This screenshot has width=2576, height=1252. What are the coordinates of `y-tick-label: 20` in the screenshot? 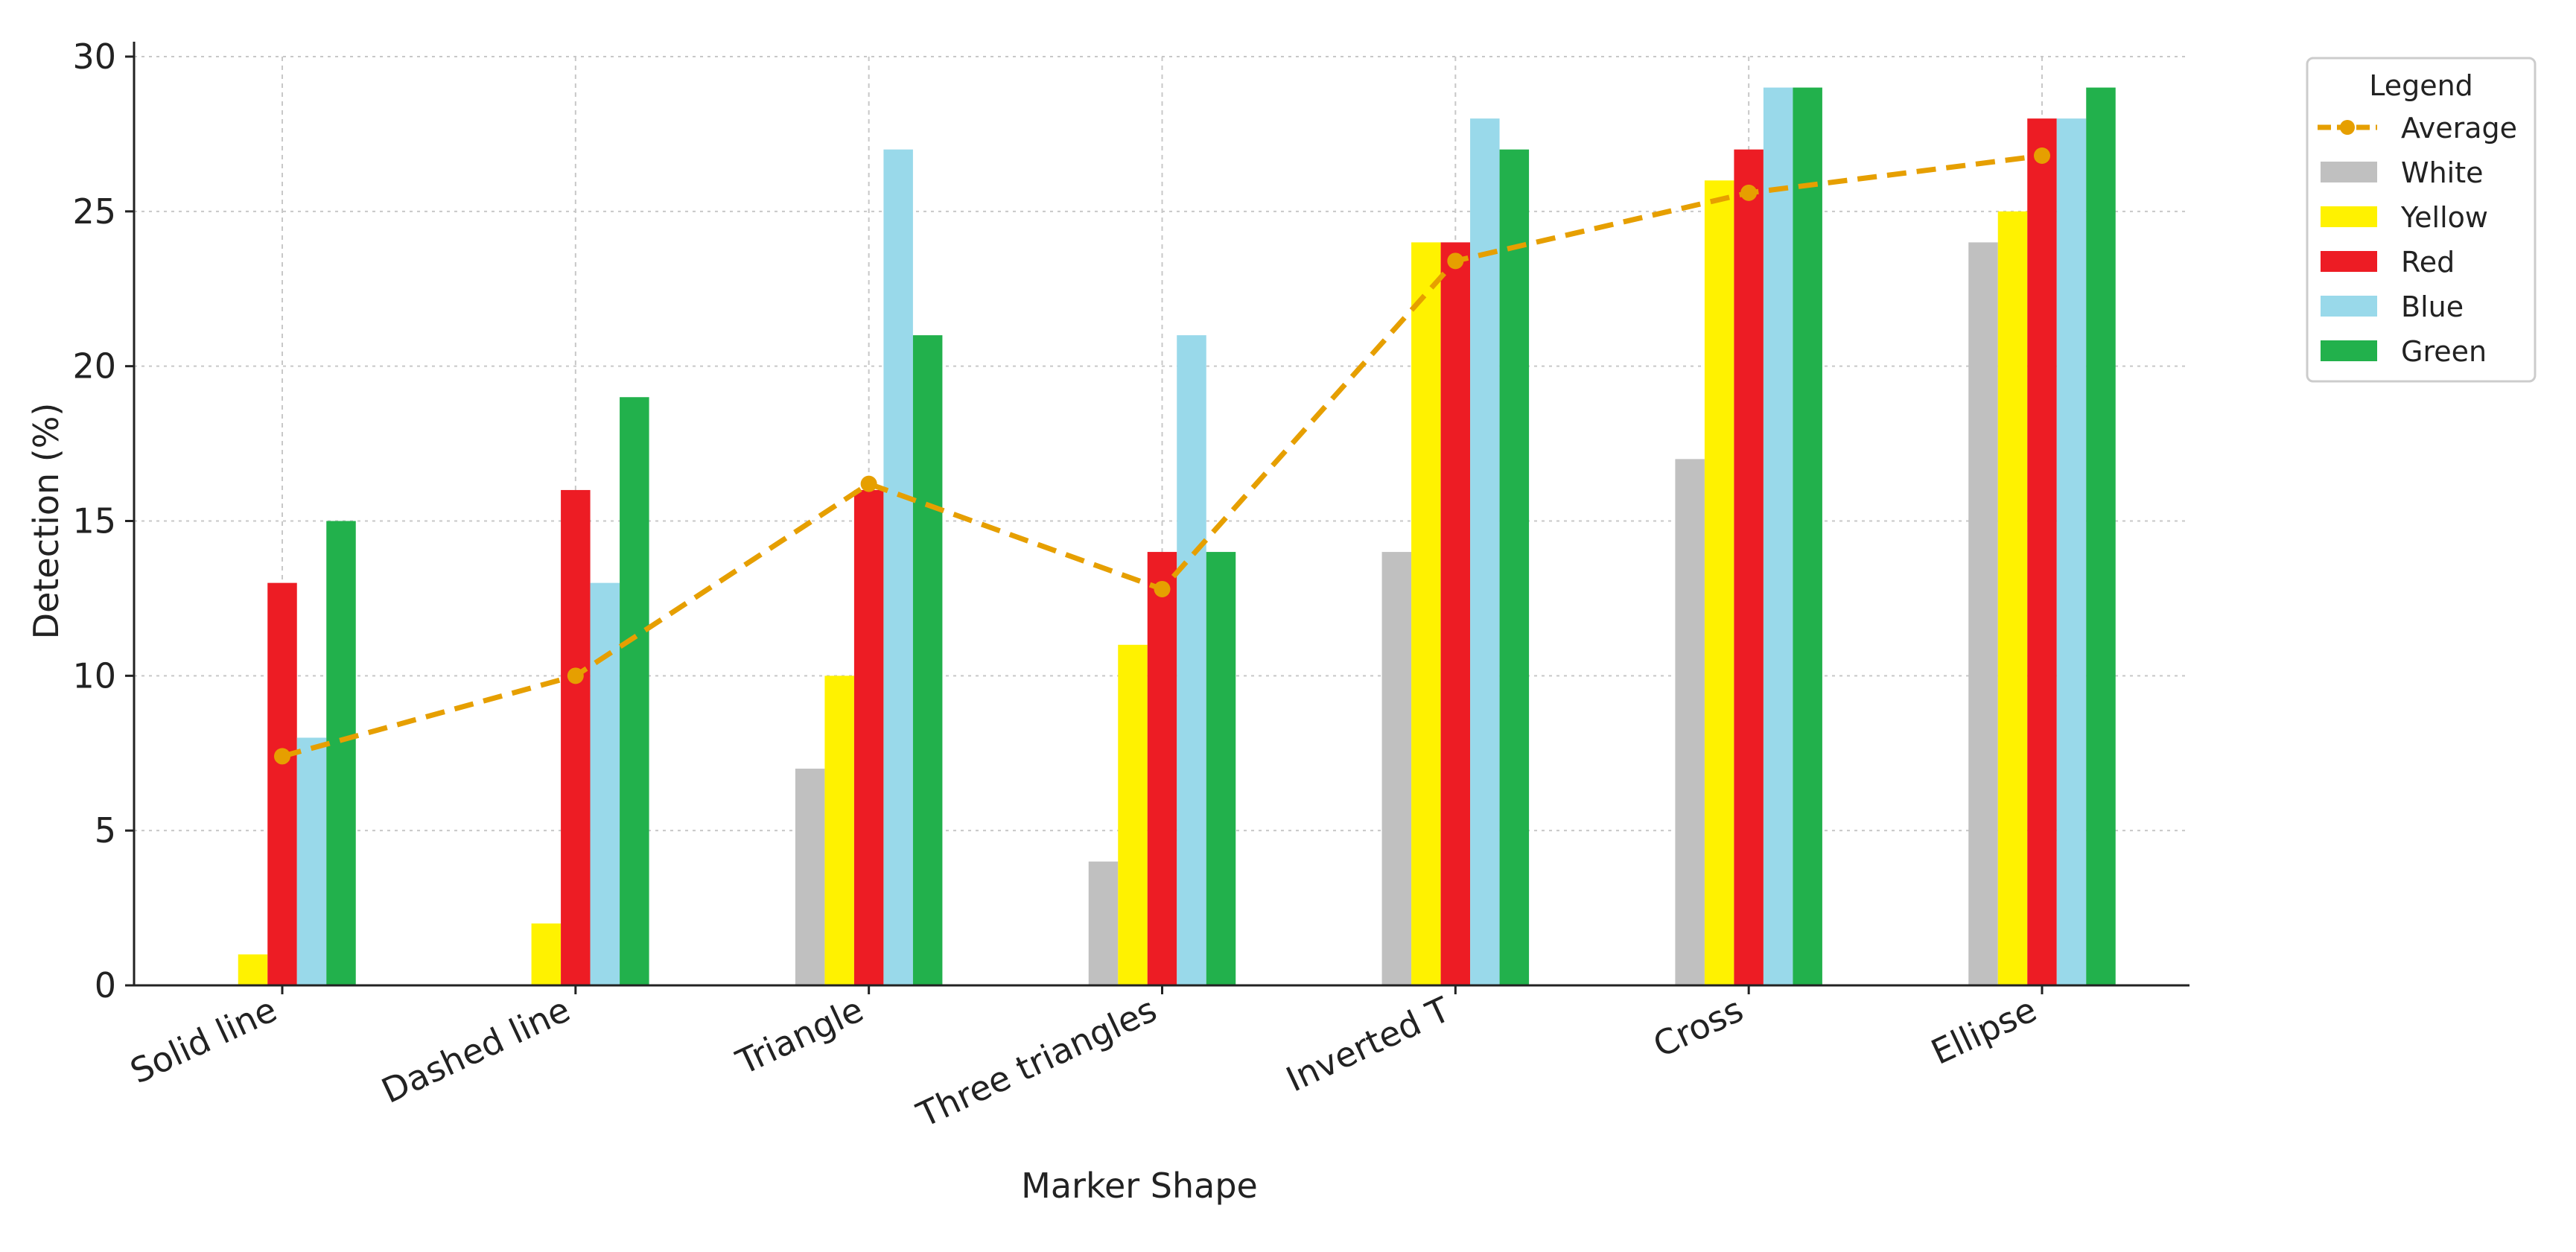 It's located at (94, 366).